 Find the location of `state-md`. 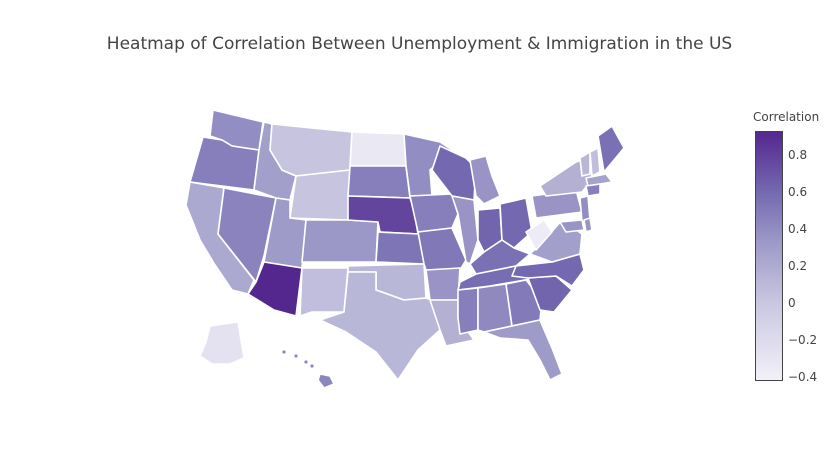

state-md is located at coordinates (572, 226).